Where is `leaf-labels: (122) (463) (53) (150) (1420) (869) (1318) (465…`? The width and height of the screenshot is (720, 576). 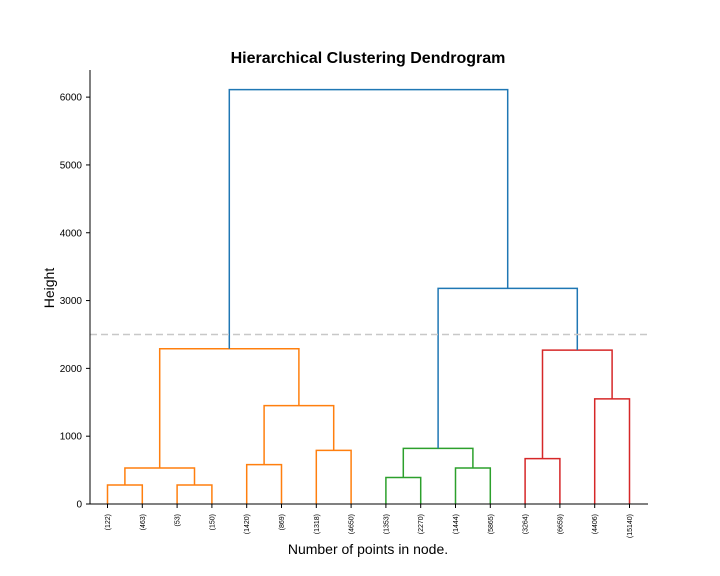 leaf-labels: (122) (463) (53) (150) (1420) (869) (1318) (465… is located at coordinates (369, 521).